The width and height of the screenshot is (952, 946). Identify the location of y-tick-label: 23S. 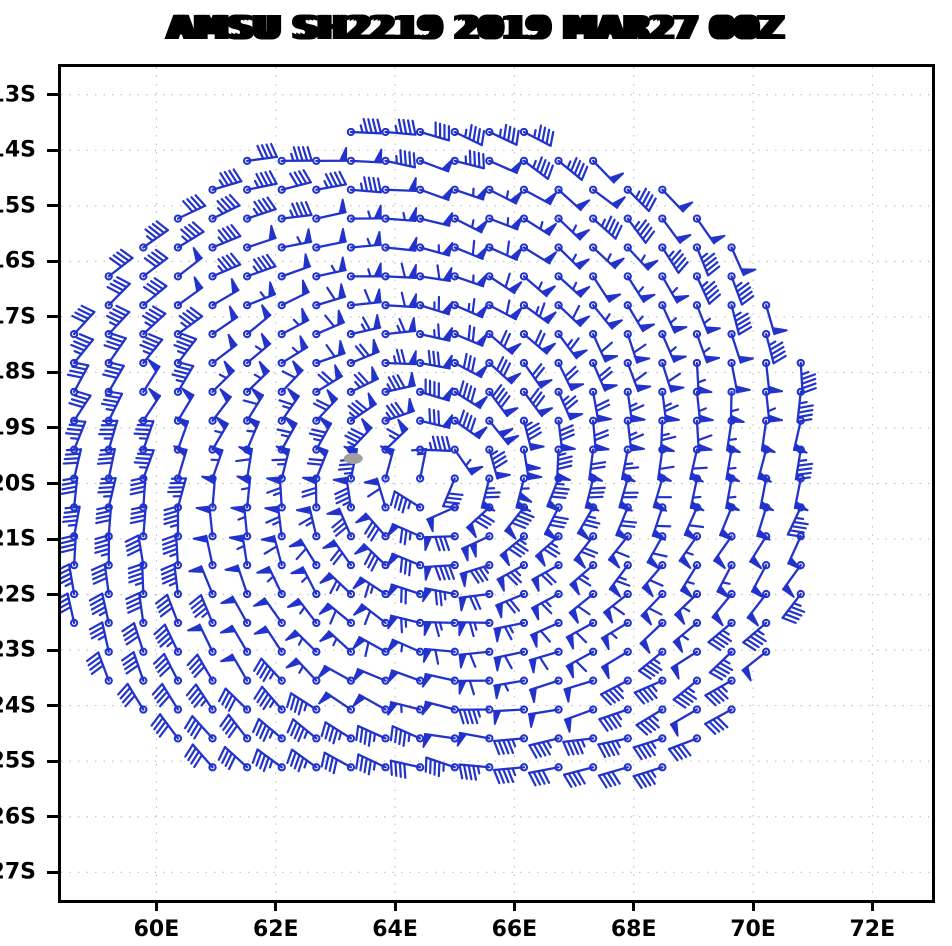
(18, 650).